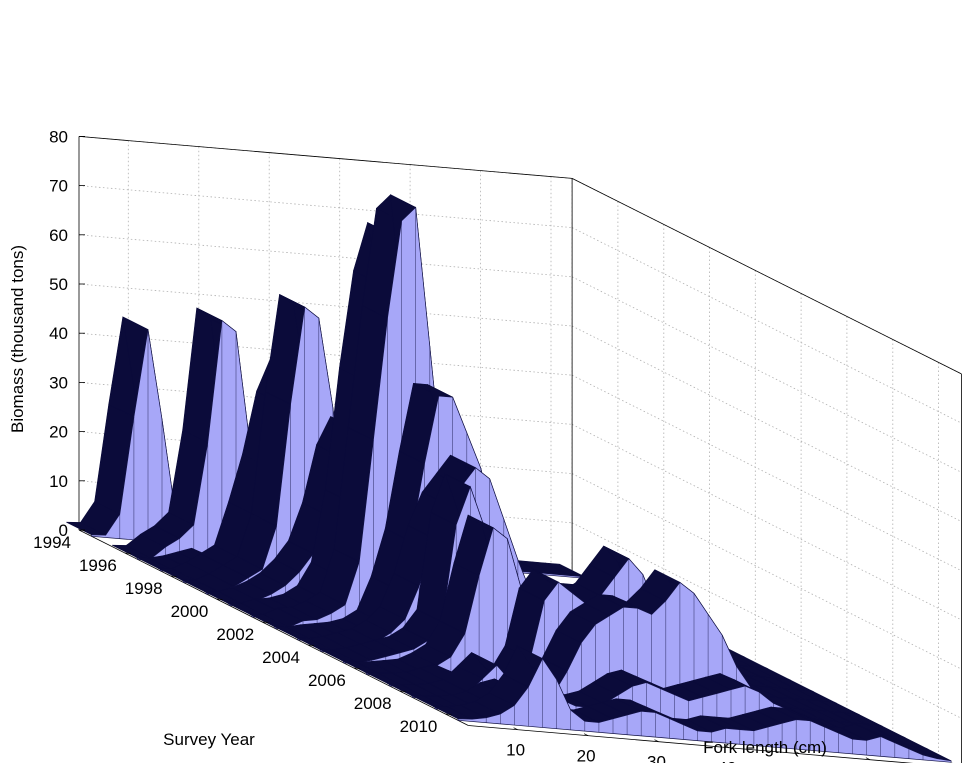 The width and height of the screenshot is (974, 763). What do you see at coordinates (58, 235) in the screenshot?
I see `z-tick-label-60: 60` at bounding box center [58, 235].